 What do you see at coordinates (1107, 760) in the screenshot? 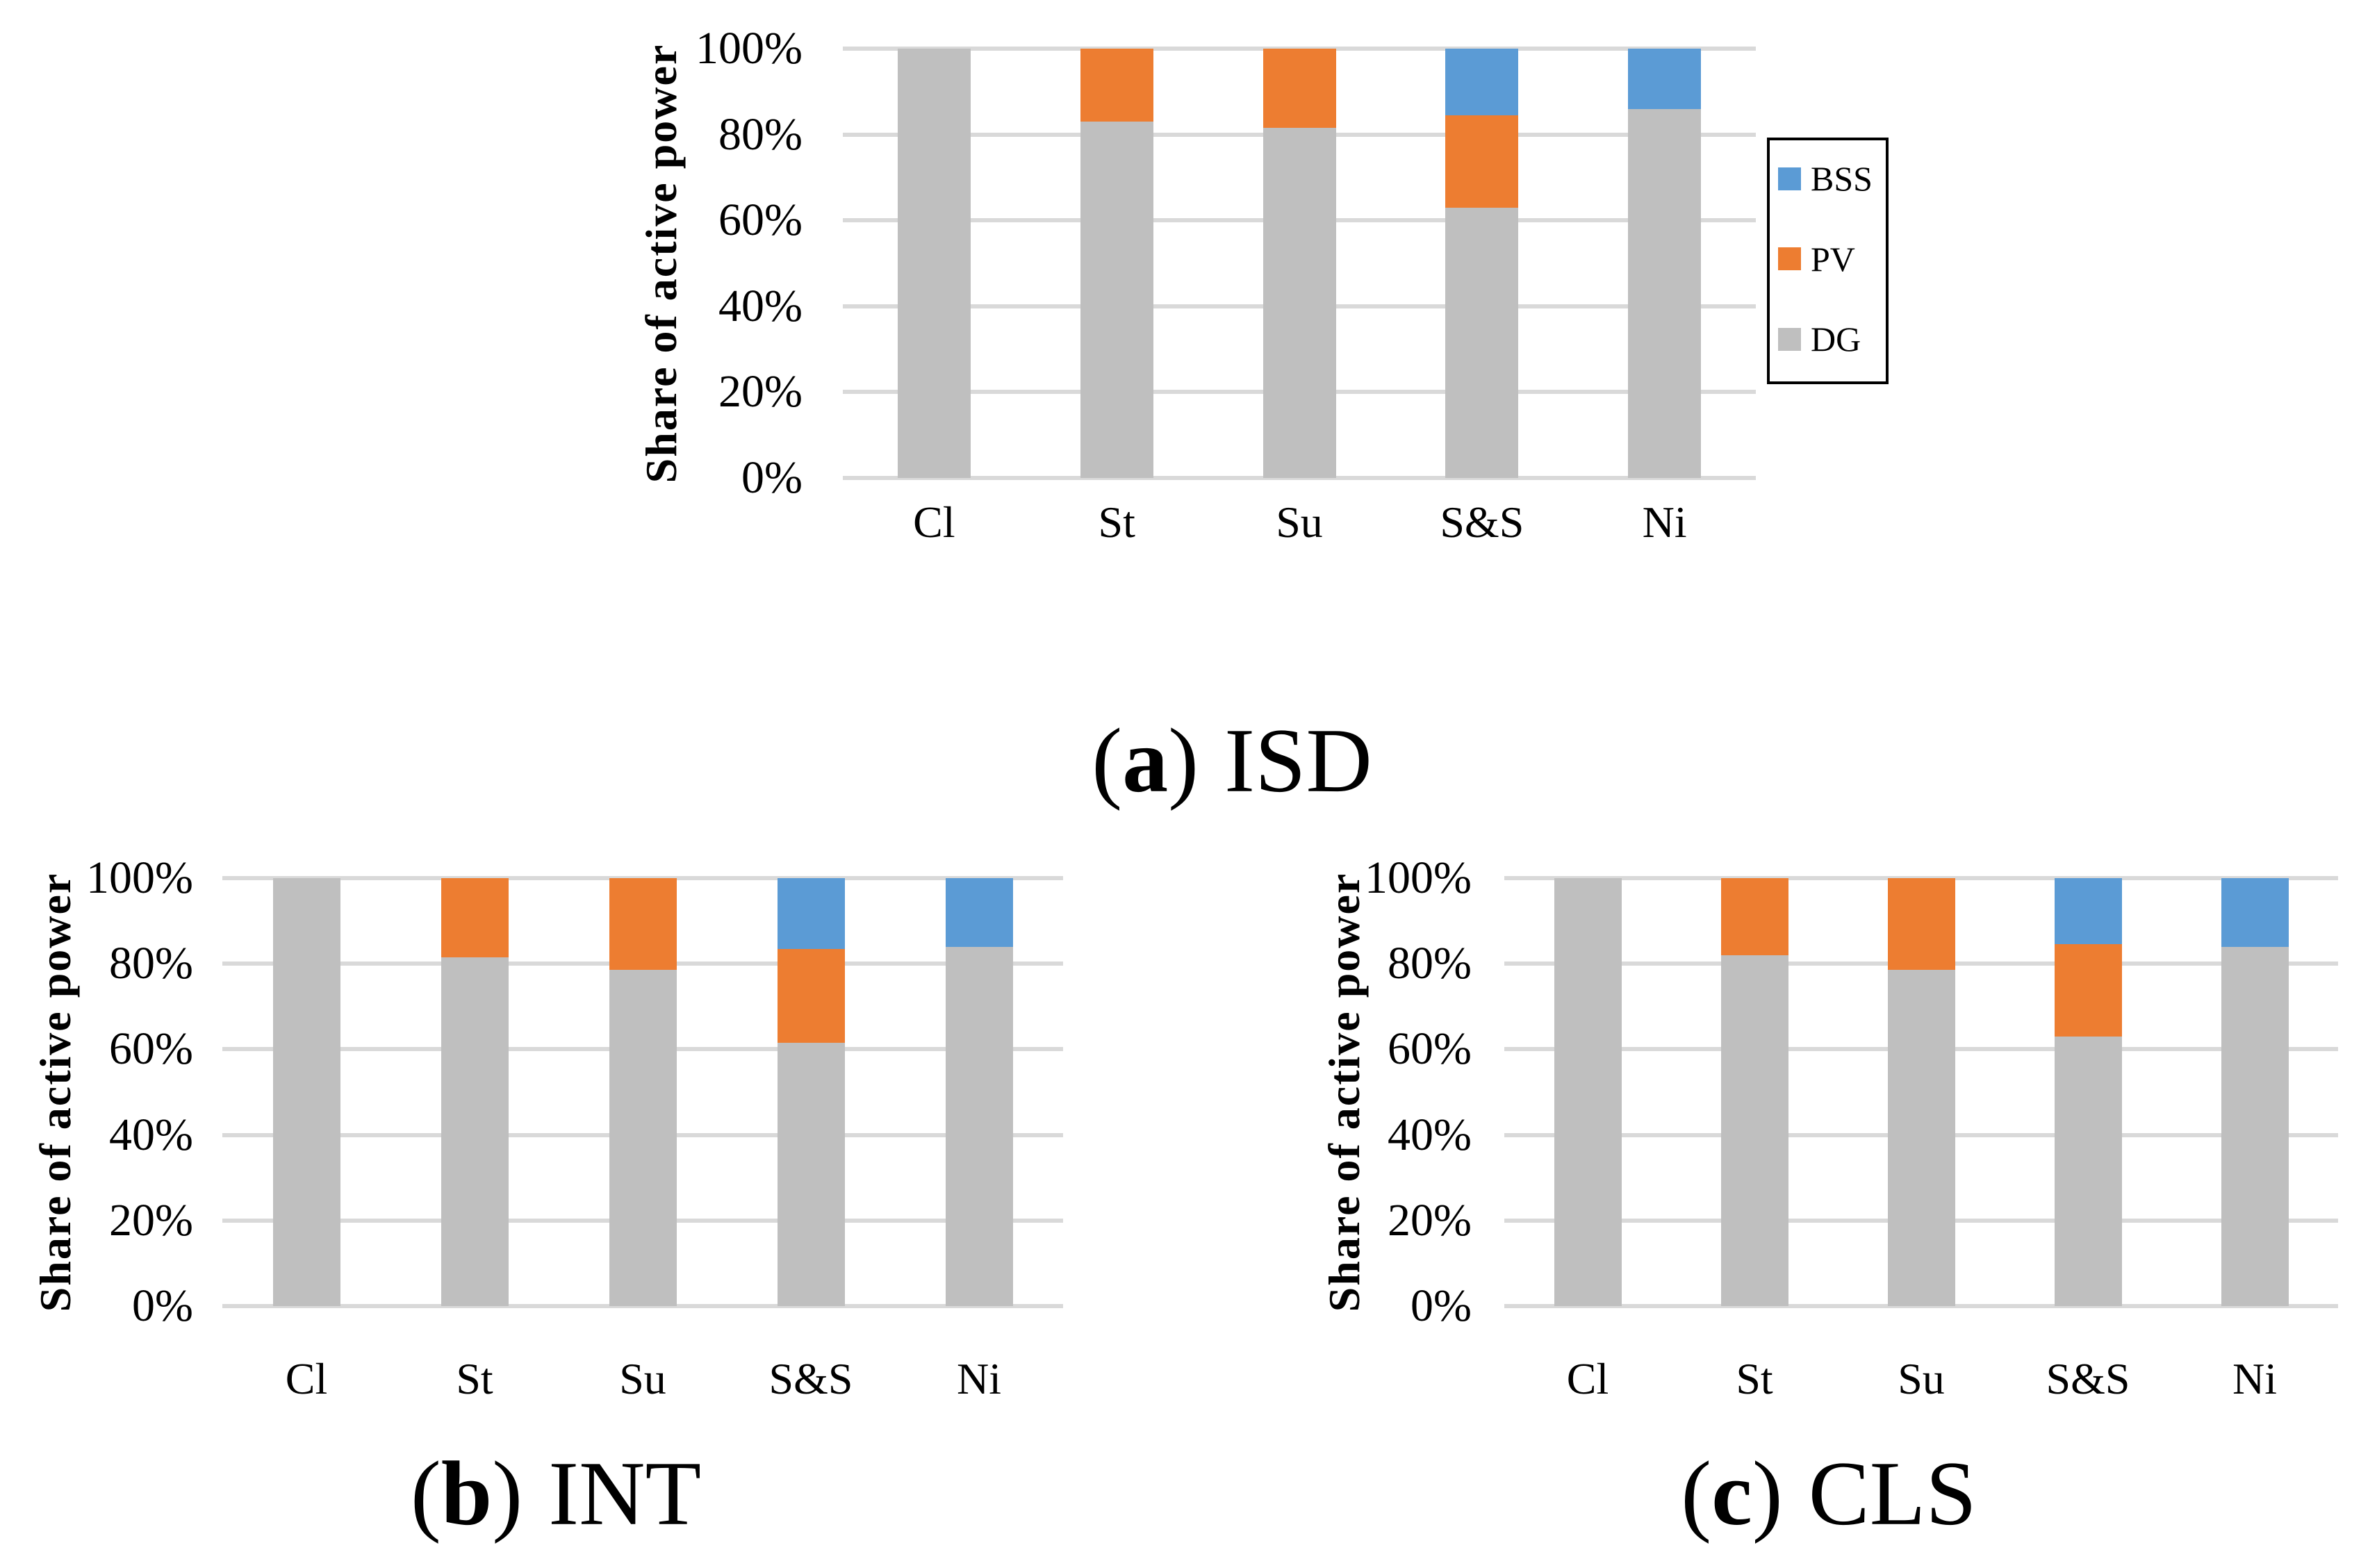
I see `caption-a-paren-open: (` at bounding box center [1107, 760].